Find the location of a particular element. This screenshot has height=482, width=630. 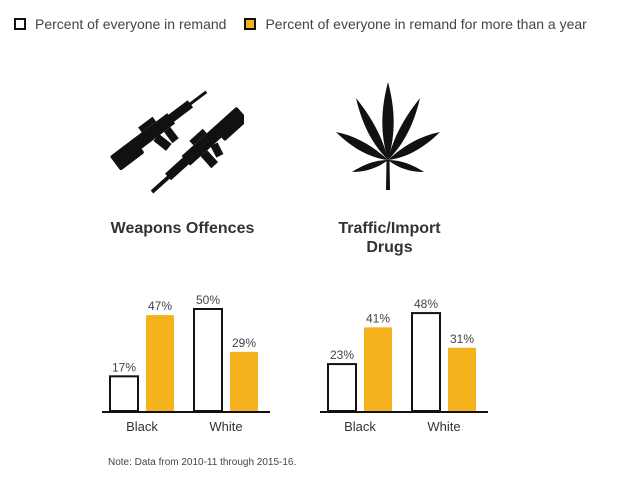

chart-weapons: 17% 47% Black 50% 29% White is located at coordinates (186, 363).